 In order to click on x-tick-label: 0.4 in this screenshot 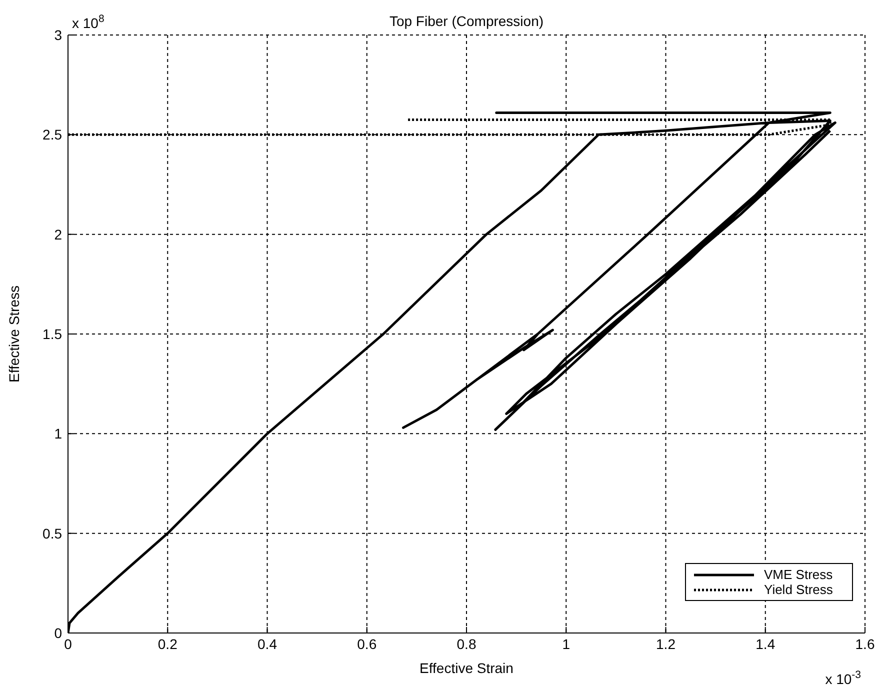, I will do `click(268, 644)`.